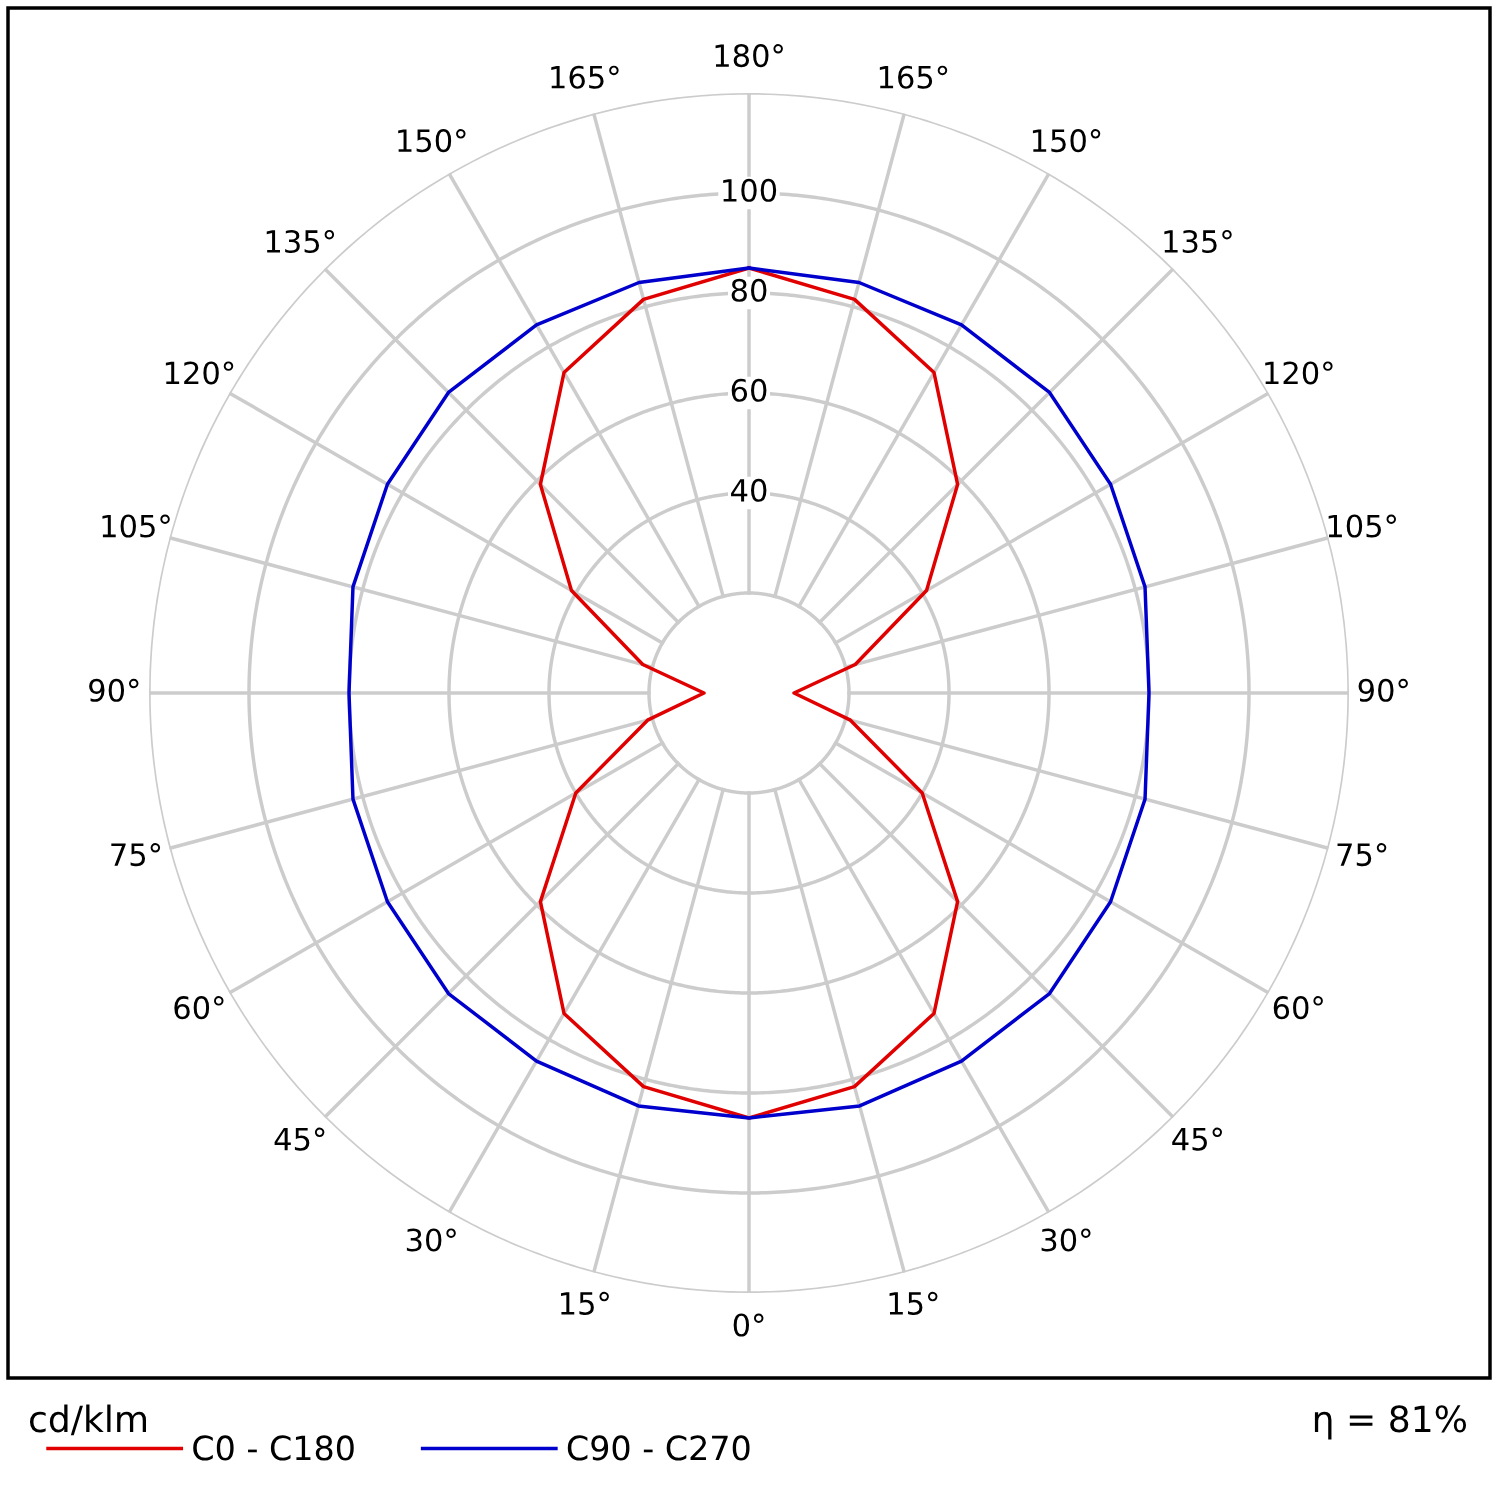  What do you see at coordinates (748, 1325) in the screenshot?
I see `spoke-label: 0°` at bounding box center [748, 1325].